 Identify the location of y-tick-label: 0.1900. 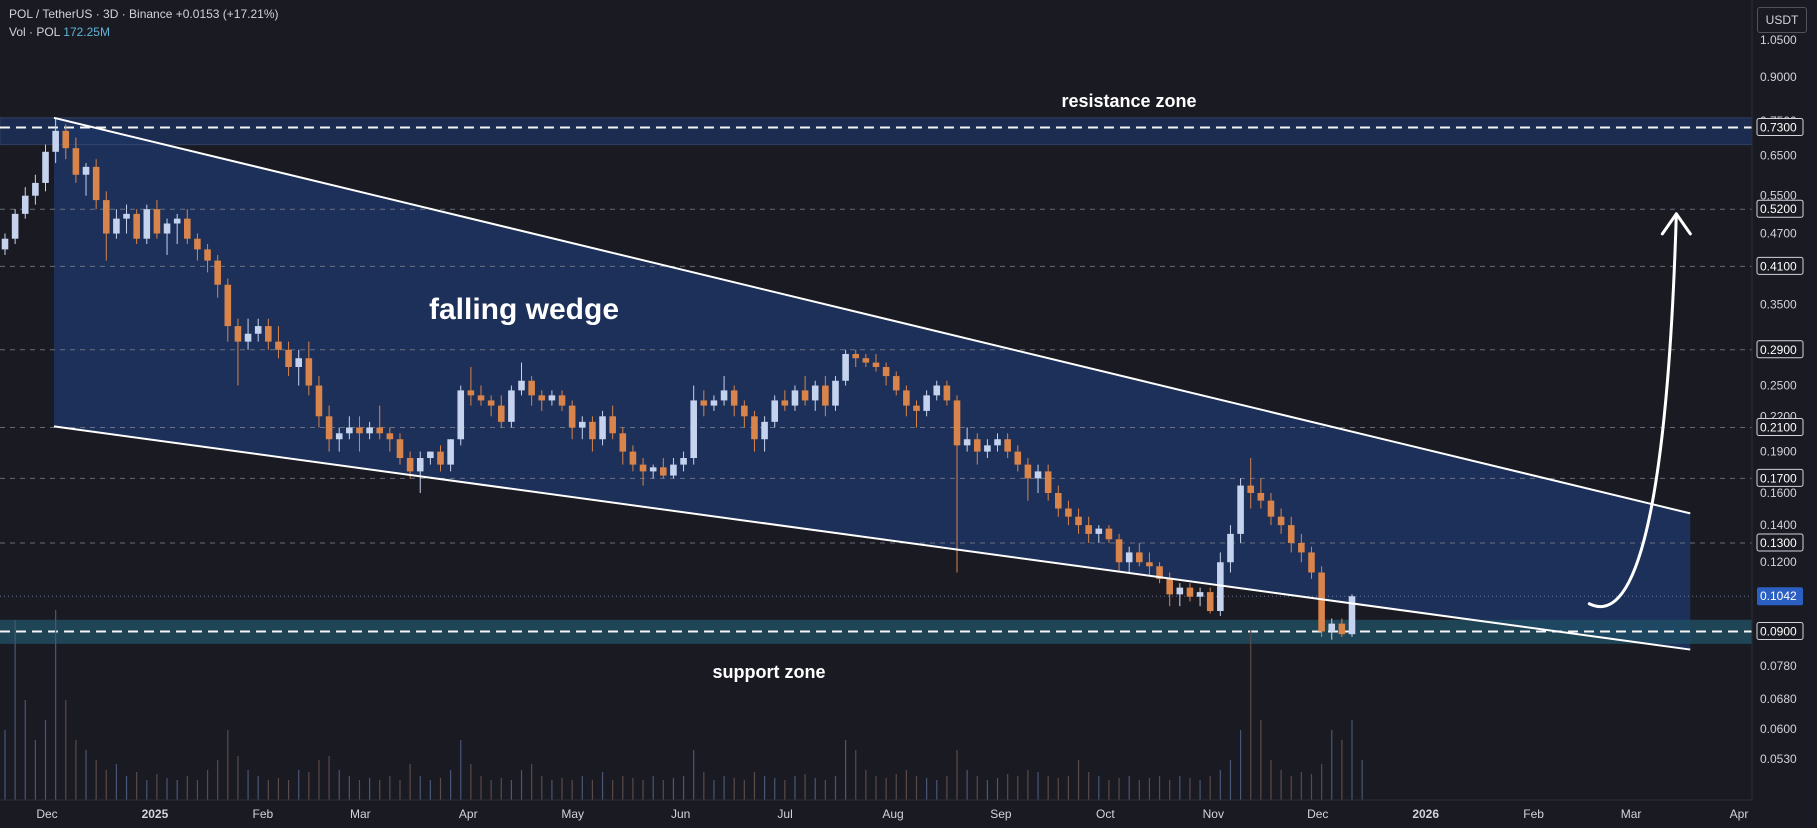
(1778, 452).